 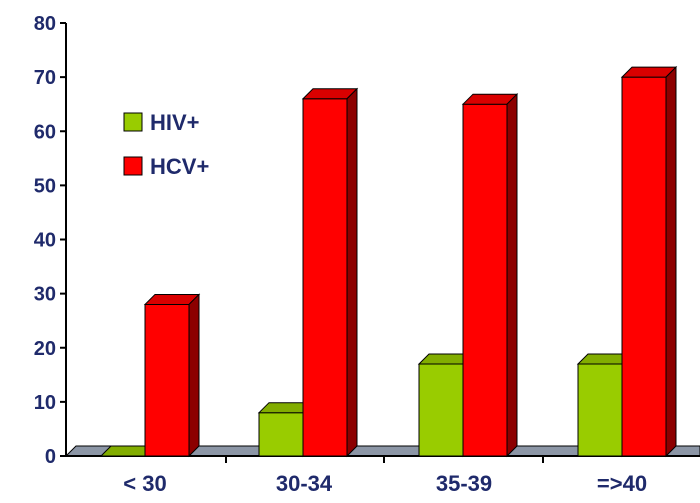 I want to click on legend: HIV+ HCV+, so click(x=166, y=144).